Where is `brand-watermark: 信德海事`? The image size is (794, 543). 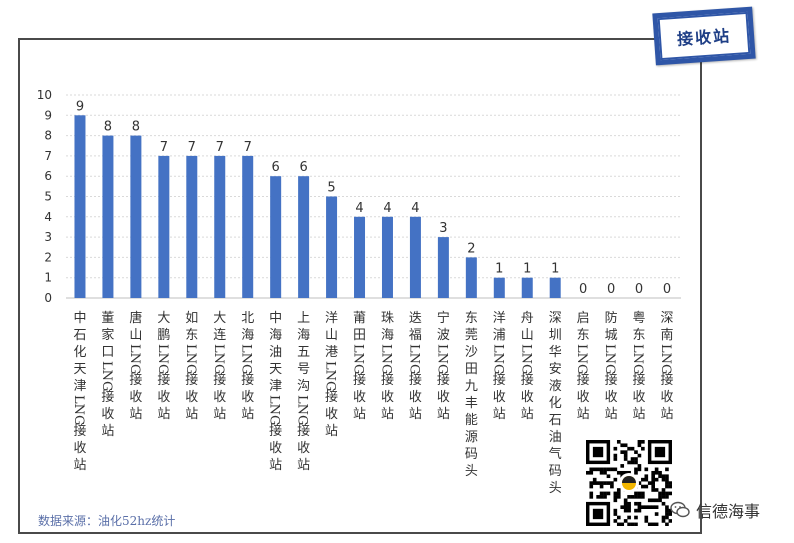
brand-watermark: 信德海事 is located at coordinates (715, 510).